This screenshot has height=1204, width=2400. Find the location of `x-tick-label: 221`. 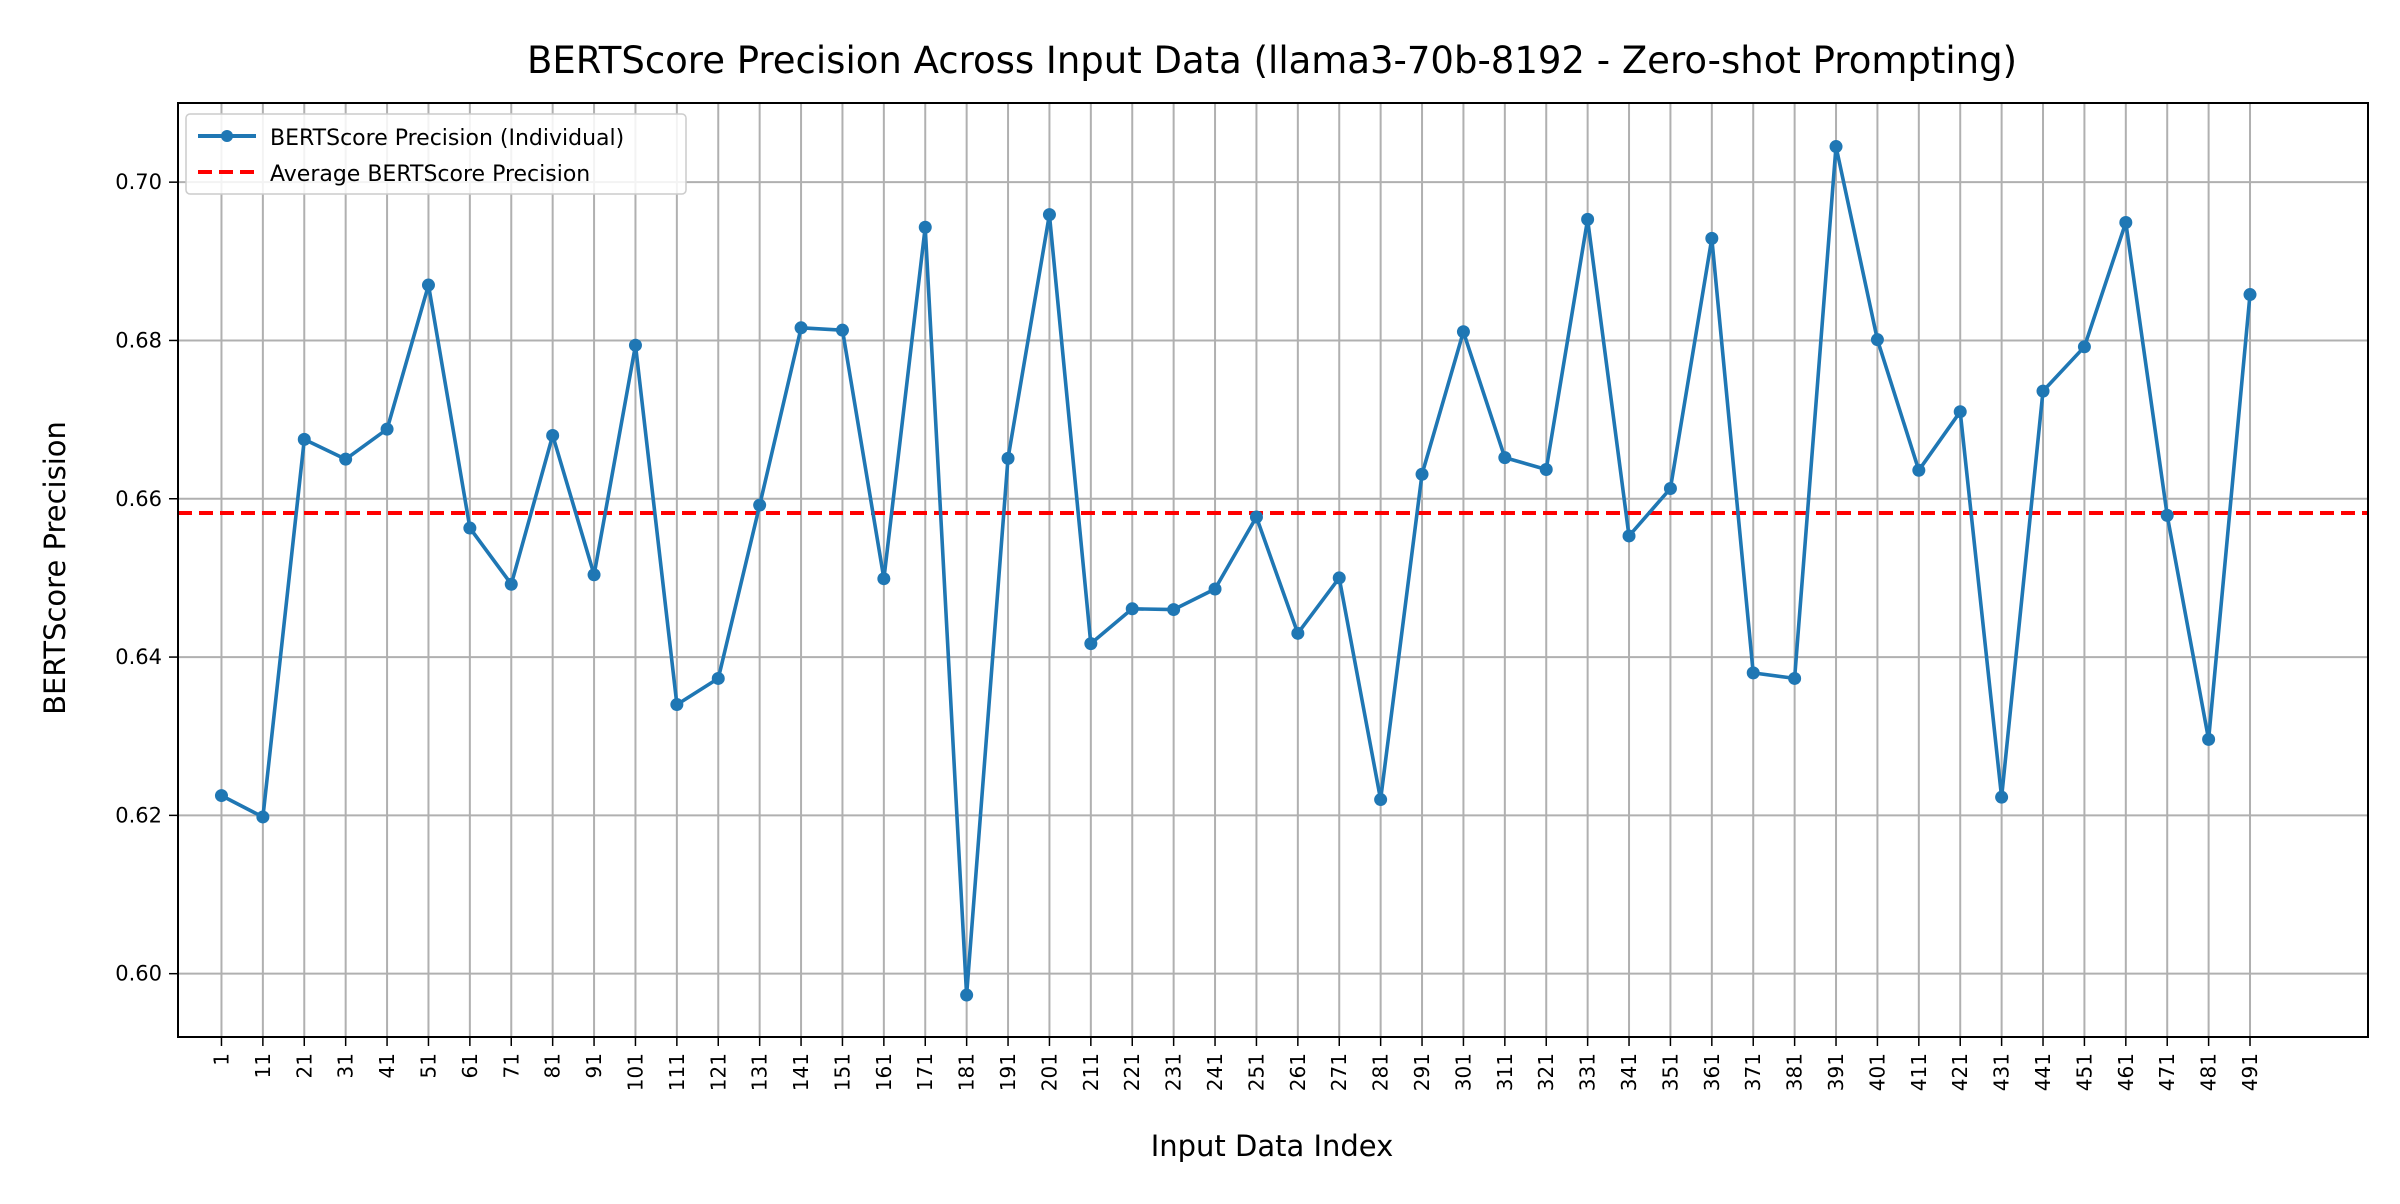

x-tick-label: 221 is located at coordinates (1132, 1072).